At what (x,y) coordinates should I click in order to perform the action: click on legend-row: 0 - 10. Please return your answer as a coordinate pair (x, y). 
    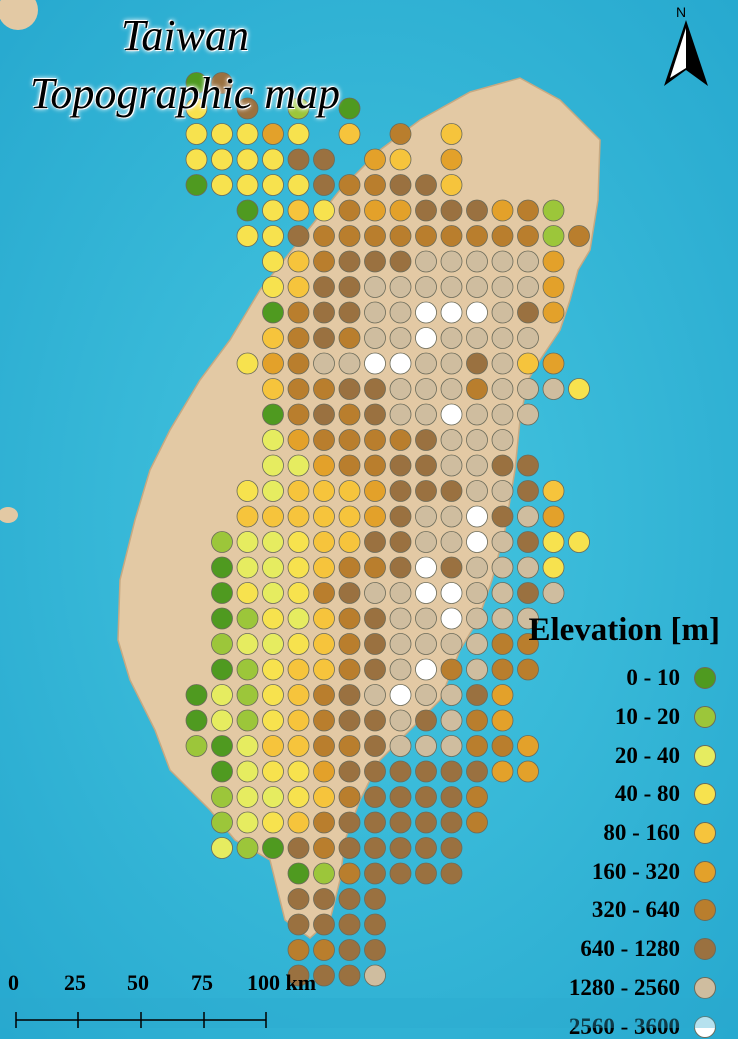
    Looking at the image, I should click on (615, 678).